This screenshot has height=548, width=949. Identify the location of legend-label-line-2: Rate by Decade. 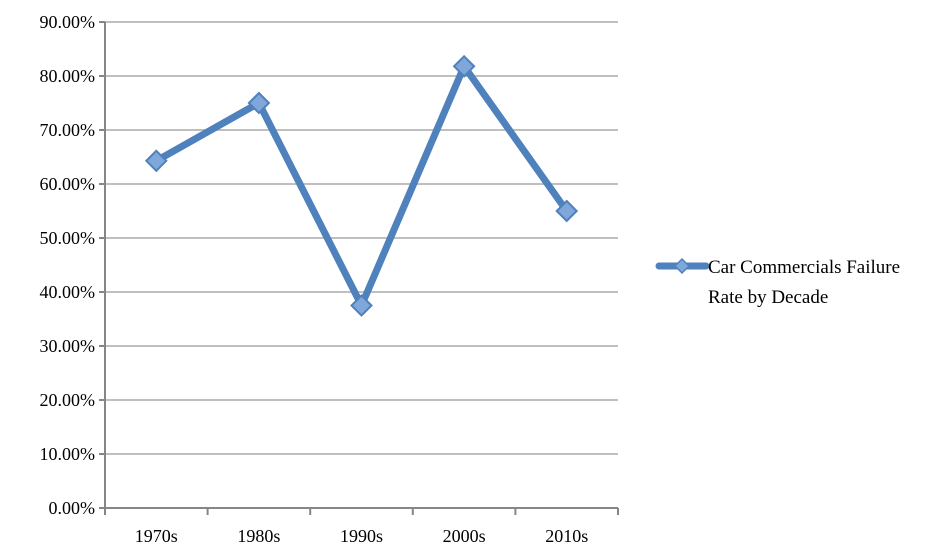
(768, 297).